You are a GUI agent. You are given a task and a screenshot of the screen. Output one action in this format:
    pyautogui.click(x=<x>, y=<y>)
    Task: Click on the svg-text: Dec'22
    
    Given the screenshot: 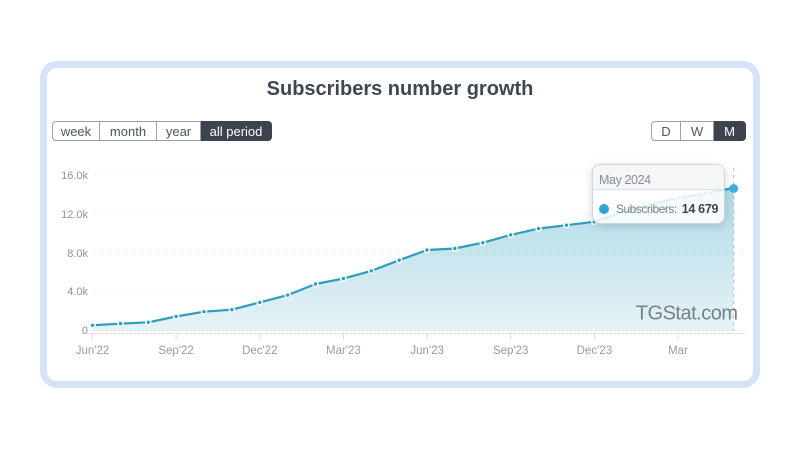 What is the action you would take?
    pyautogui.click(x=259, y=351)
    